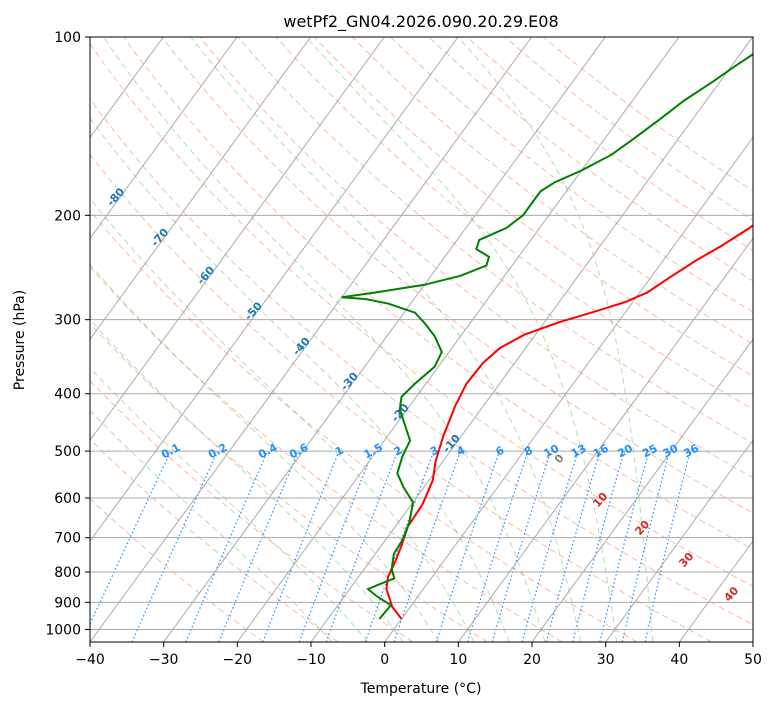  Describe the element at coordinates (90, 660) in the screenshot. I see `x-tick-label: −40` at that location.